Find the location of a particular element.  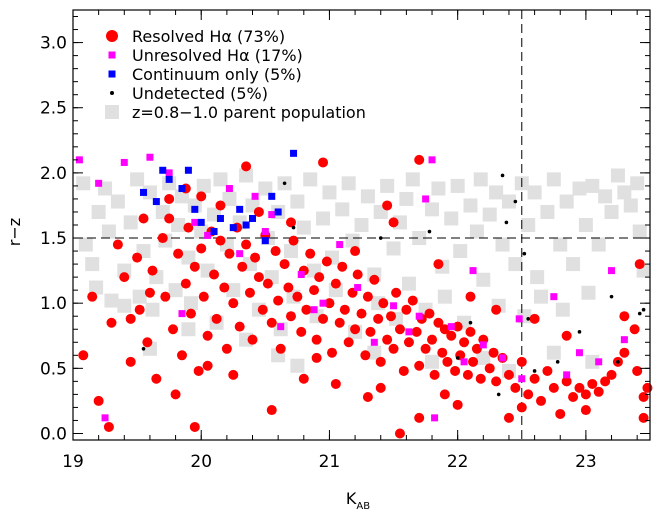

legend-label: Undetected (5%) is located at coordinates (200, 93).